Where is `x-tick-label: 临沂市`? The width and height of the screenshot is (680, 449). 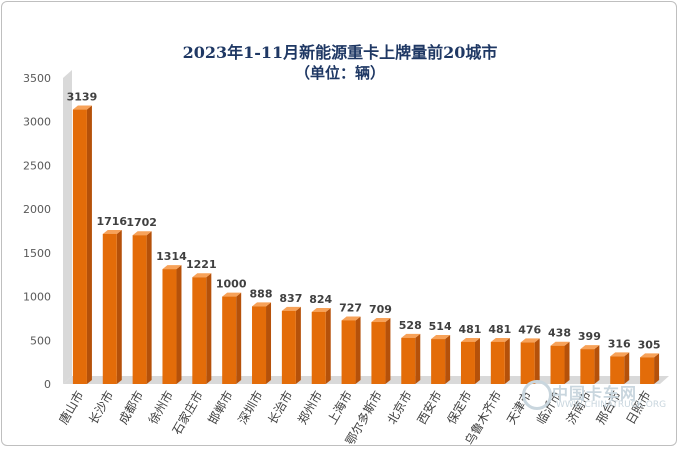 x-tick-label: 临沂市 is located at coordinates (548, 407).